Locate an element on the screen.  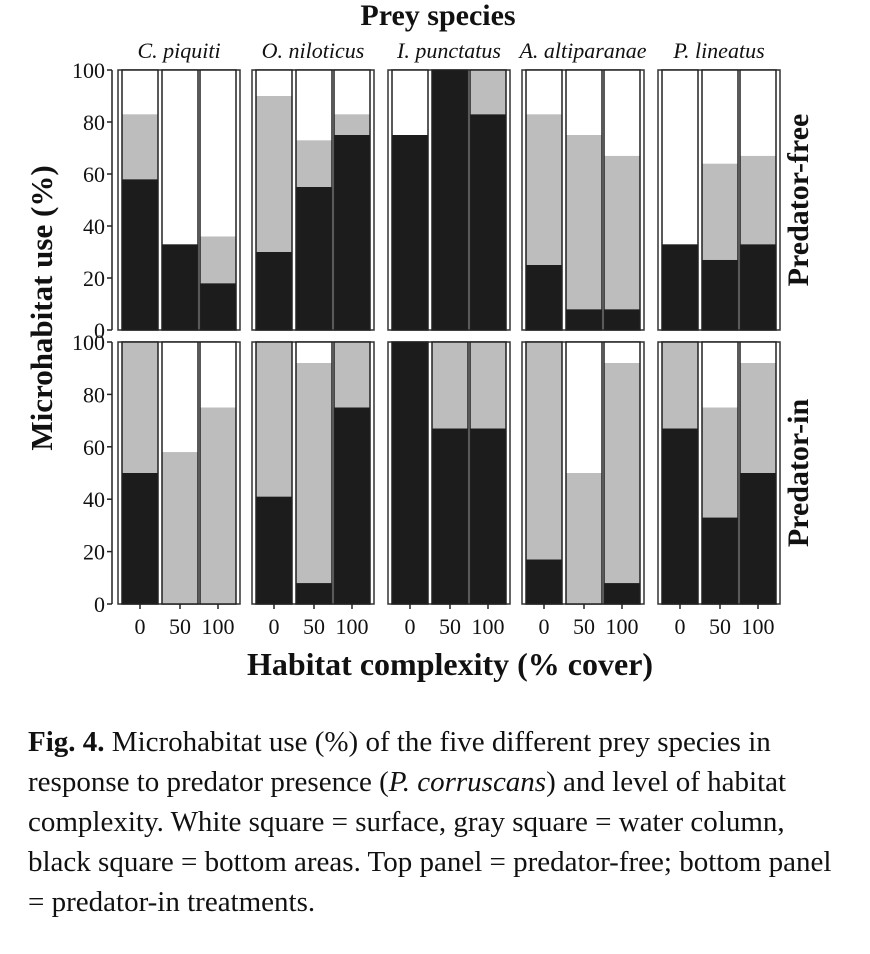
panel-label-1: Predator-in is located at coordinates (798, 473).